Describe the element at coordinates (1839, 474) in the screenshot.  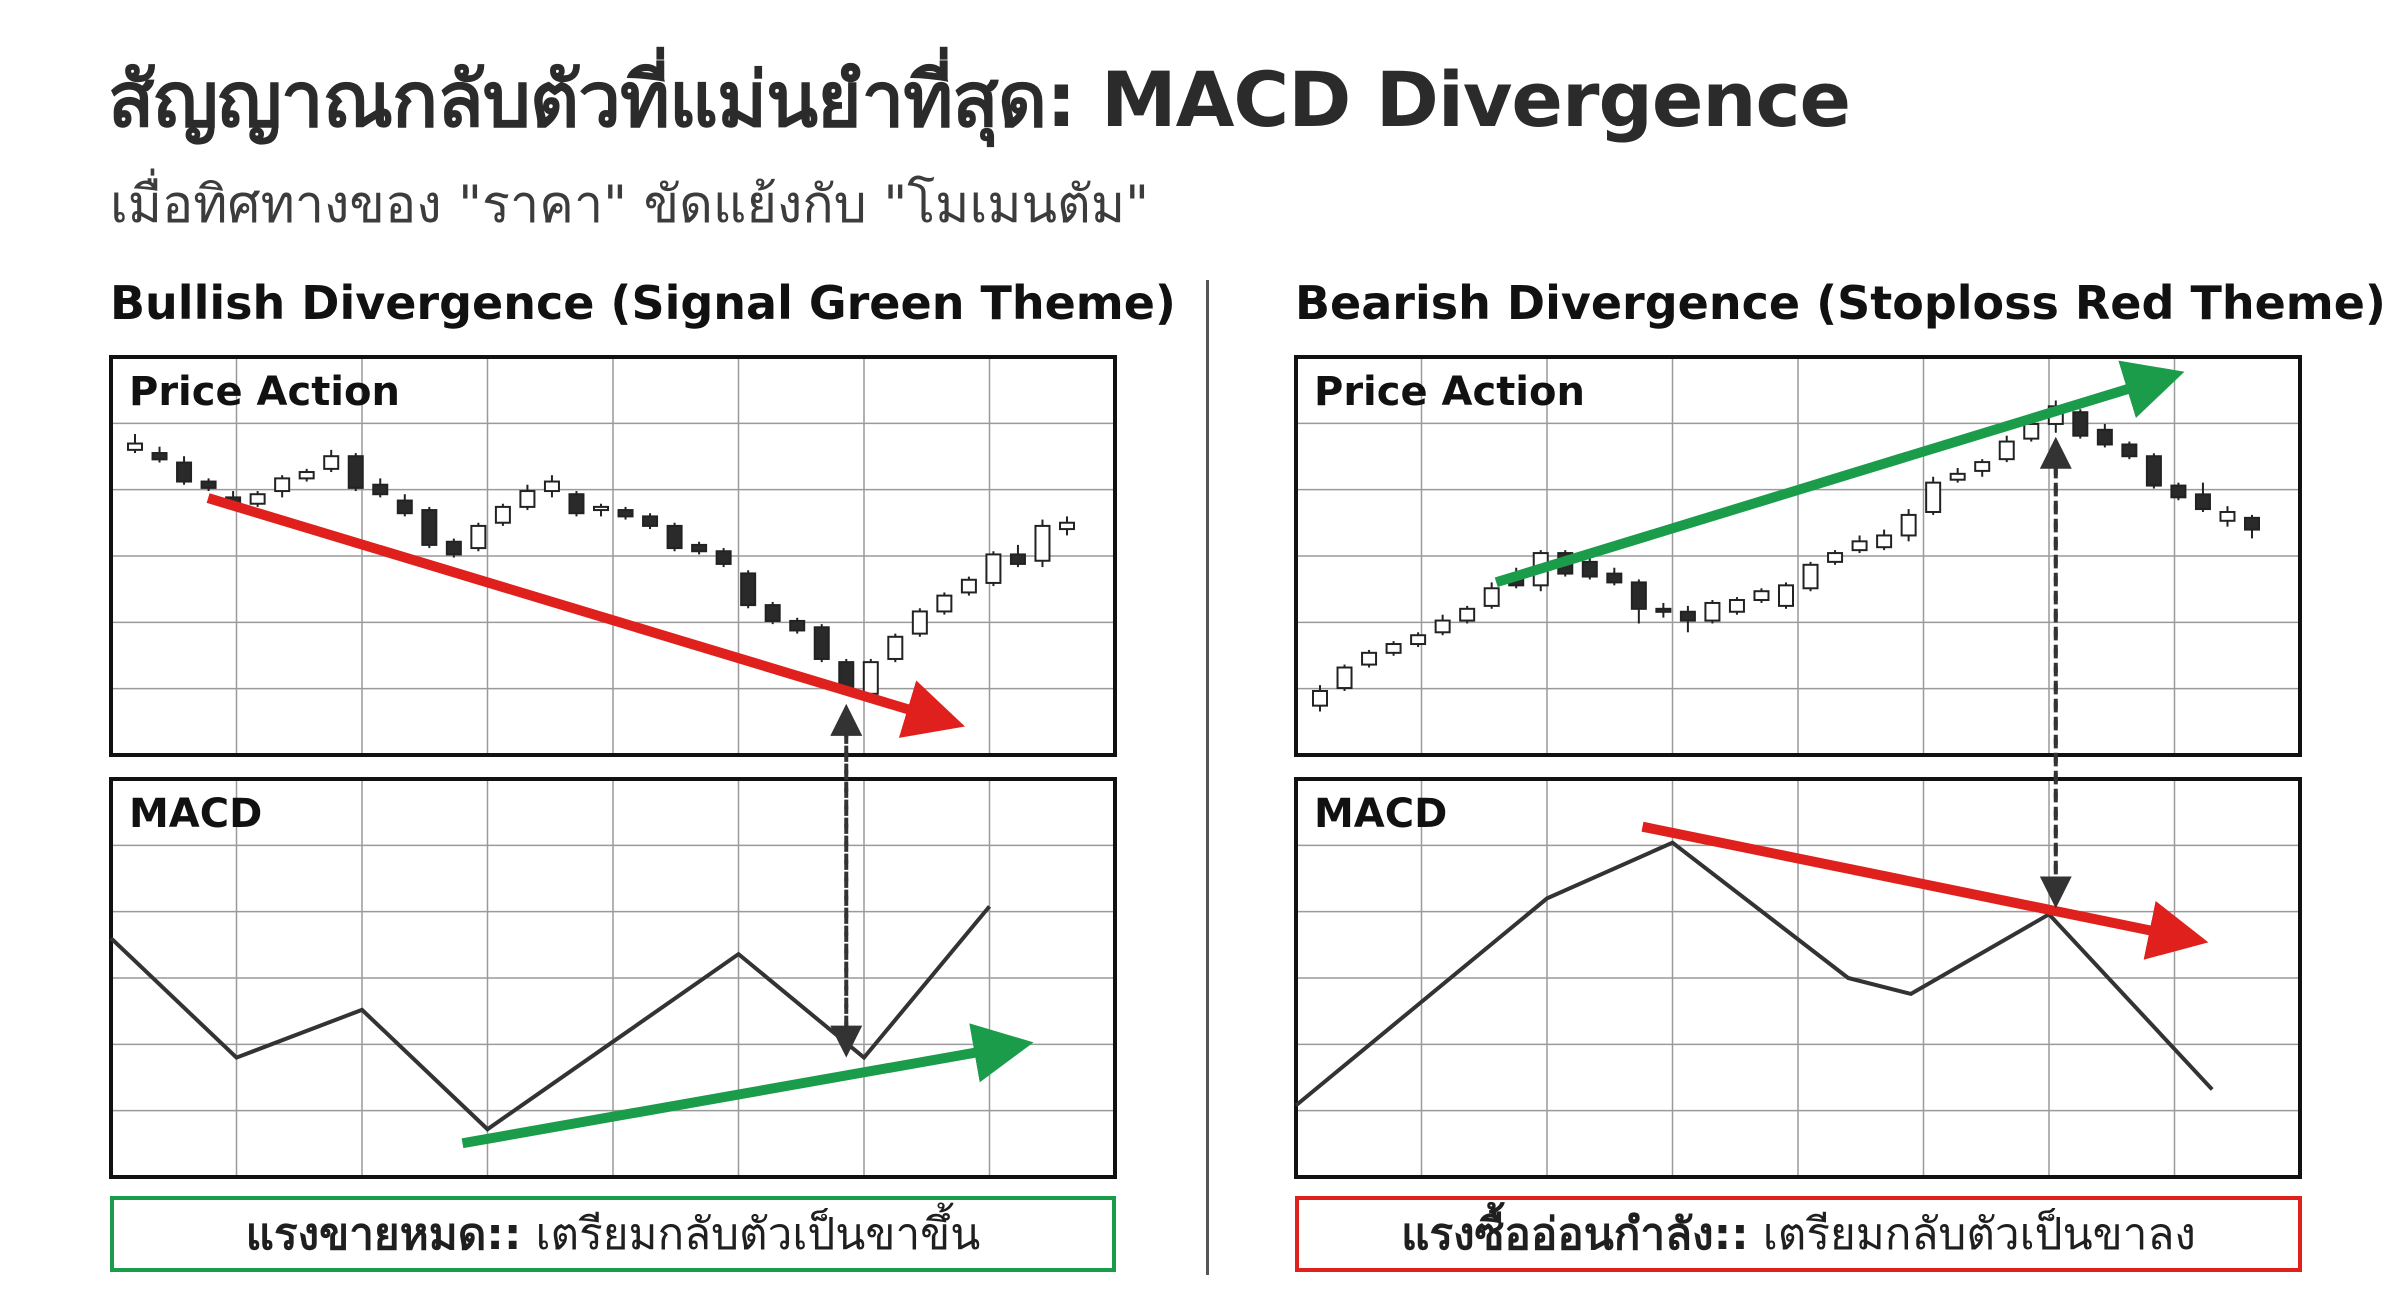
I see `bearish-price-trend-arrow` at that location.